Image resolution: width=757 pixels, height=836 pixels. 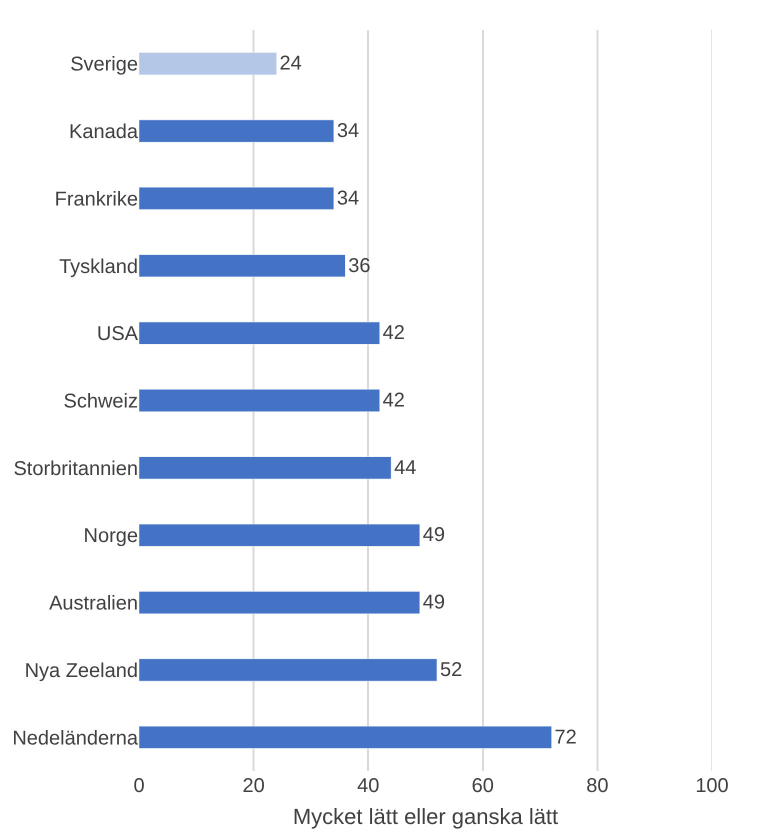 What do you see at coordinates (117, 334) in the screenshot?
I see `y-tick-label: USA` at bounding box center [117, 334].